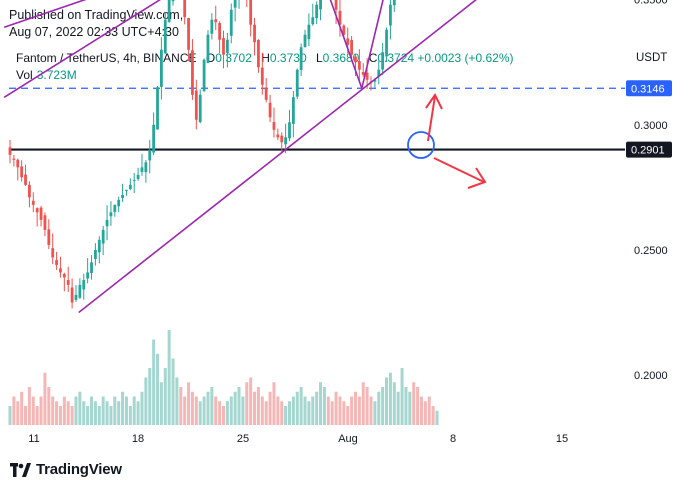 This screenshot has width=690, height=485. I want to click on price-tick-label: 0.3500, so click(651, 3).